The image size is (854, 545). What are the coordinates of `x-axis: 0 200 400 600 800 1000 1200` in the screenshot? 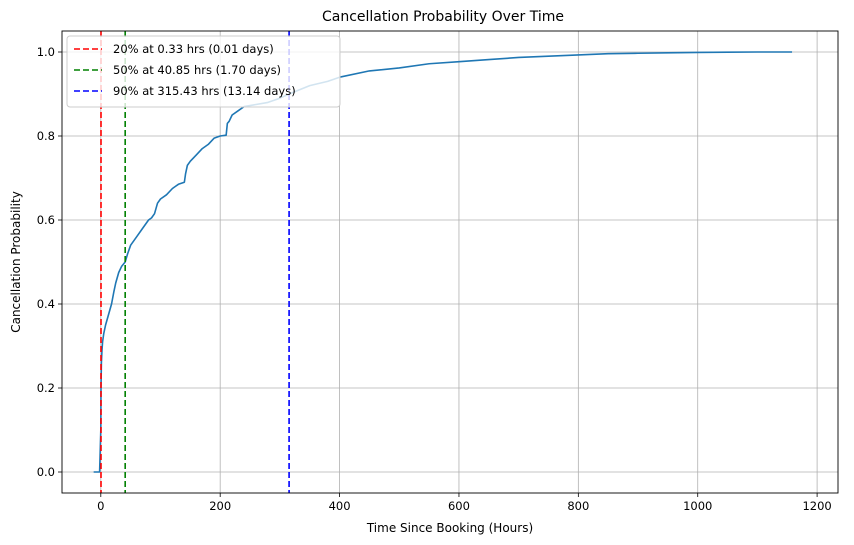 It's located at (464, 503).